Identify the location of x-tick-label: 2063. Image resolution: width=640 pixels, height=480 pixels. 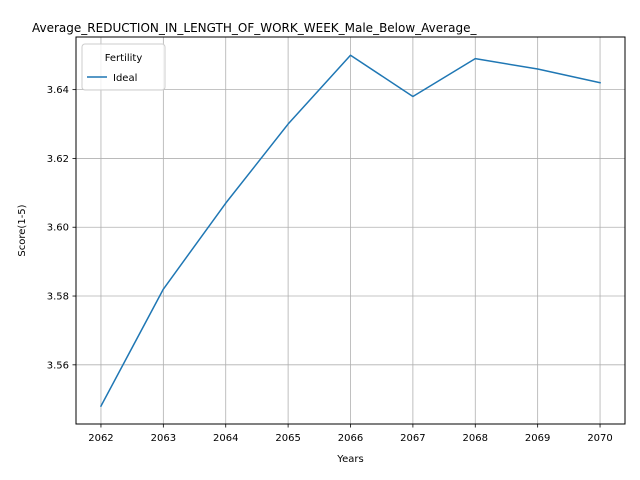
(163, 438).